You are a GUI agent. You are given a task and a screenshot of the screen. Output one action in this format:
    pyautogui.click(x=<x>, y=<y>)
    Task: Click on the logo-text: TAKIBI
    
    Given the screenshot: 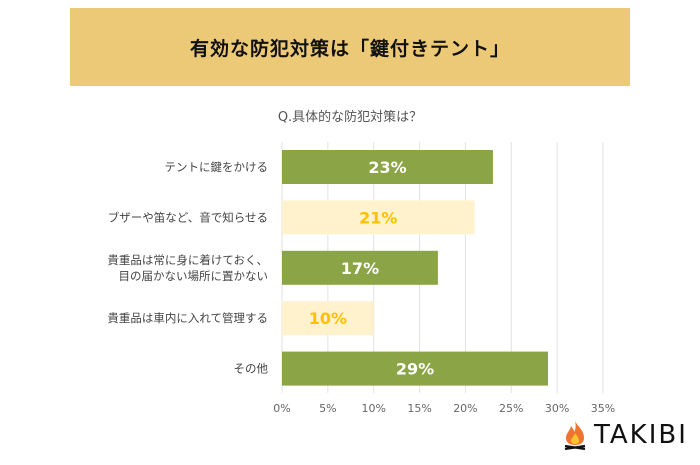 What is the action you would take?
    pyautogui.click(x=641, y=435)
    